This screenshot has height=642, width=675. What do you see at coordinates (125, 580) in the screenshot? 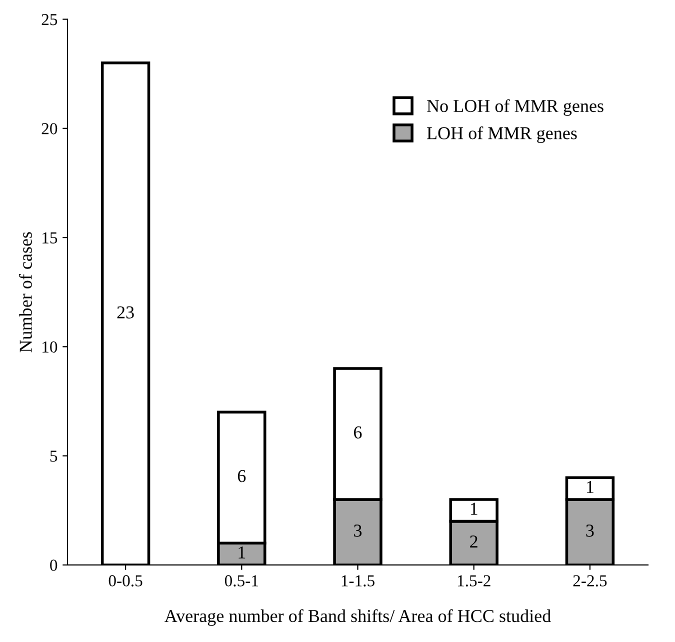
I see `x-tick-label: 0-0.5` at bounding box center [125, 580].